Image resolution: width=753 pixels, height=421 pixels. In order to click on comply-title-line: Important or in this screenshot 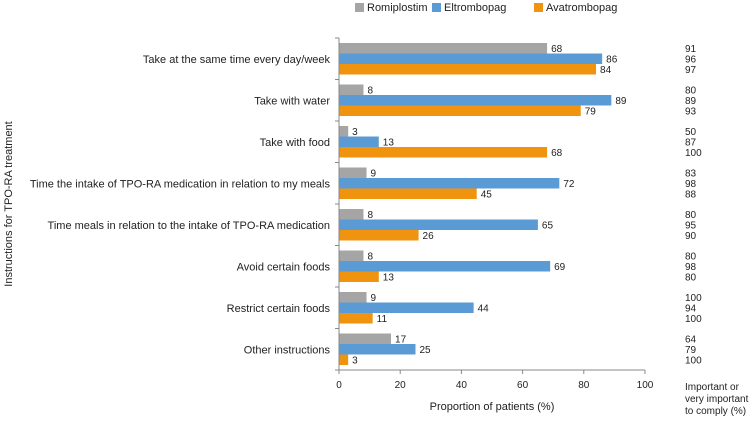, I will do `click(712, 387)`.